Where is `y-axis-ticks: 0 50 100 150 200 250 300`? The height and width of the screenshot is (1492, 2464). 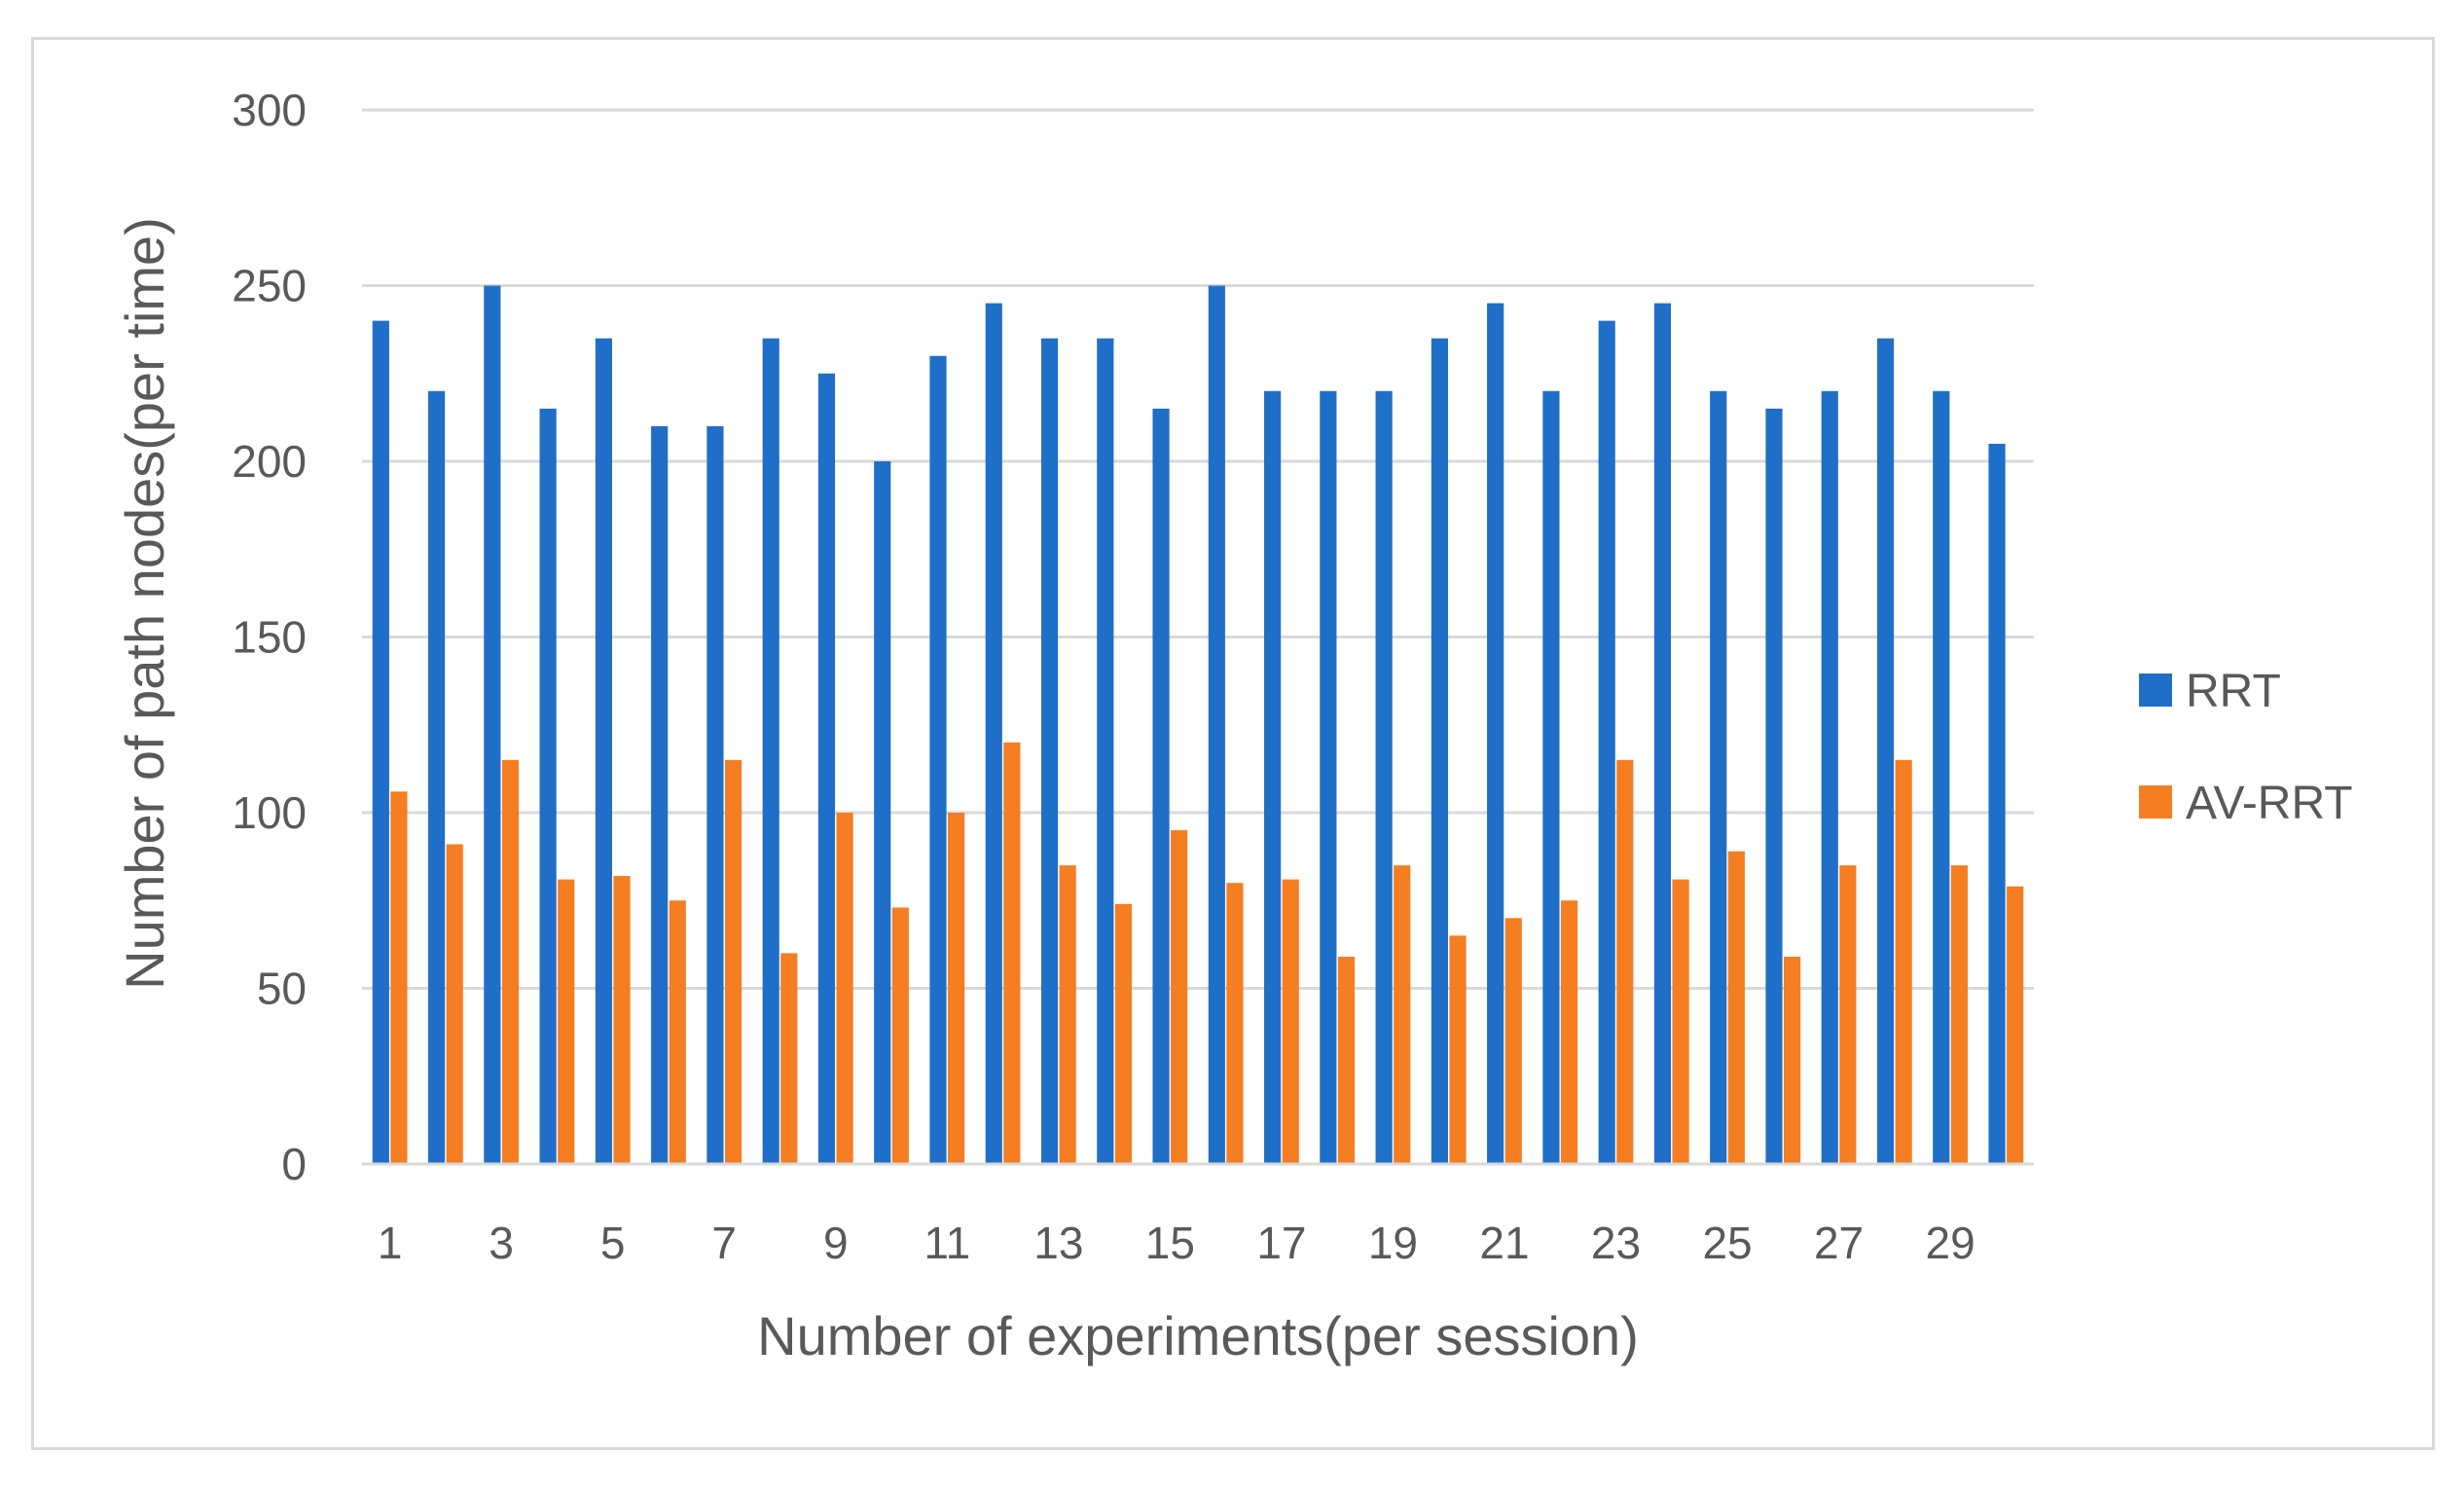 y-axis-ticks: 0 50 100 150 200 250 300 is located at coordinates (269, 637).